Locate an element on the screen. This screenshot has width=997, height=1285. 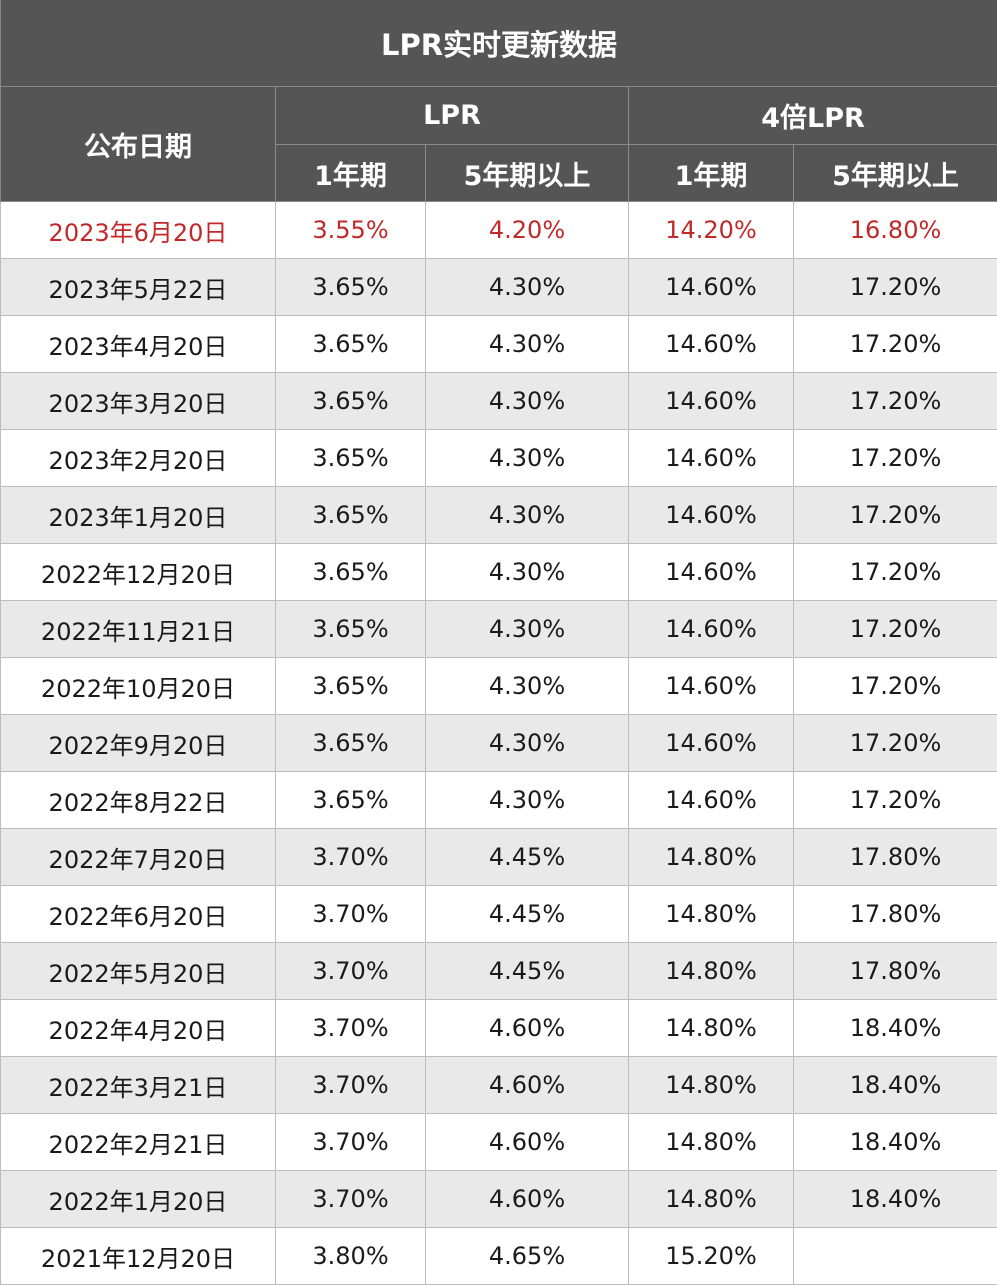
cell-date: 2022年7月20日 is located at coordinates (138, 857).